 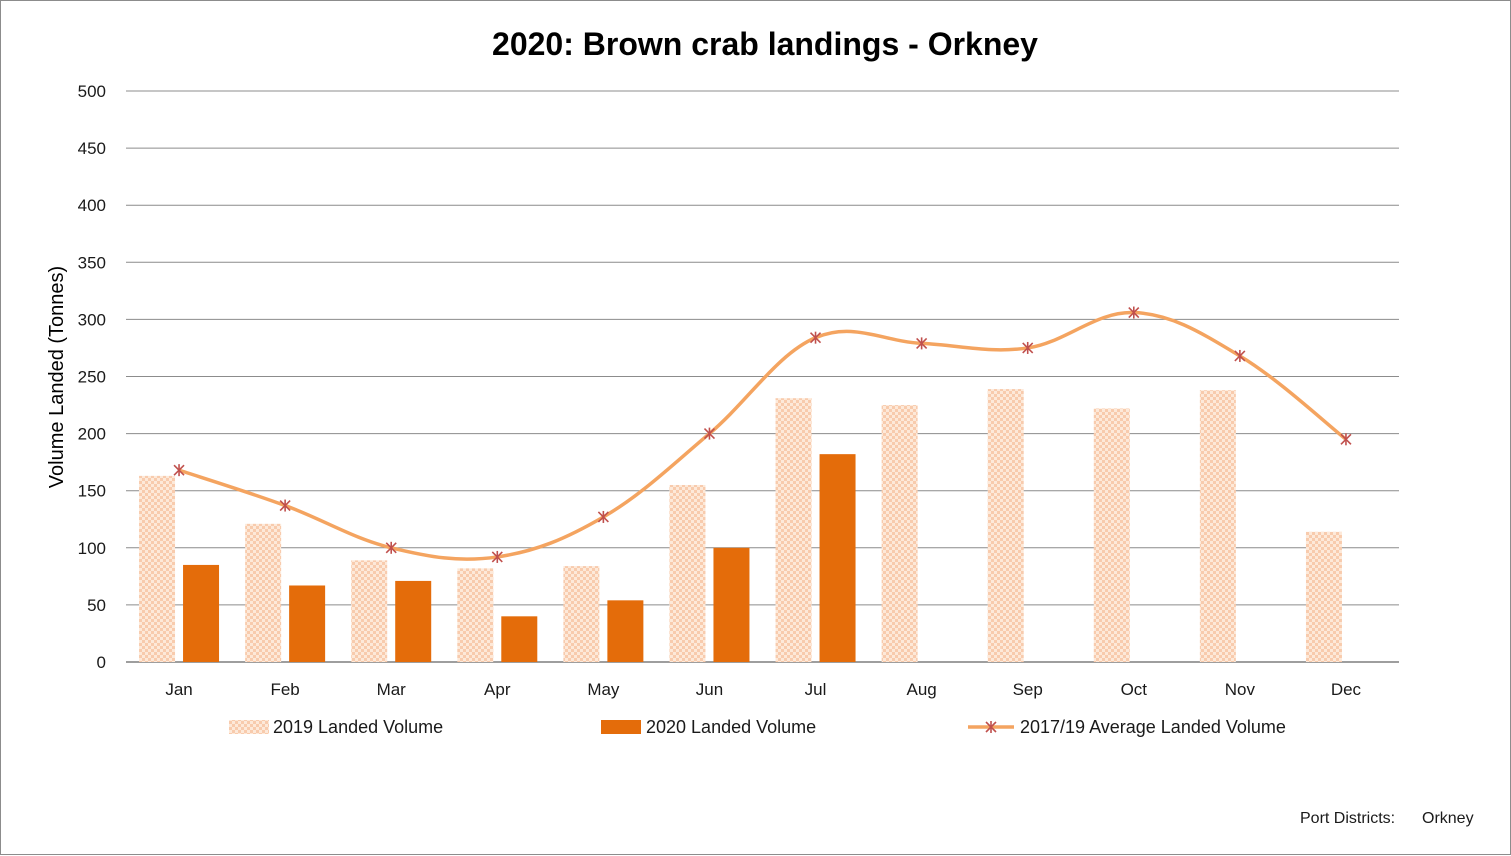 What do you see at coordinates (709, 433) in the screenshot?
I see `avg-point-jun` at bounding box center [709, 433].